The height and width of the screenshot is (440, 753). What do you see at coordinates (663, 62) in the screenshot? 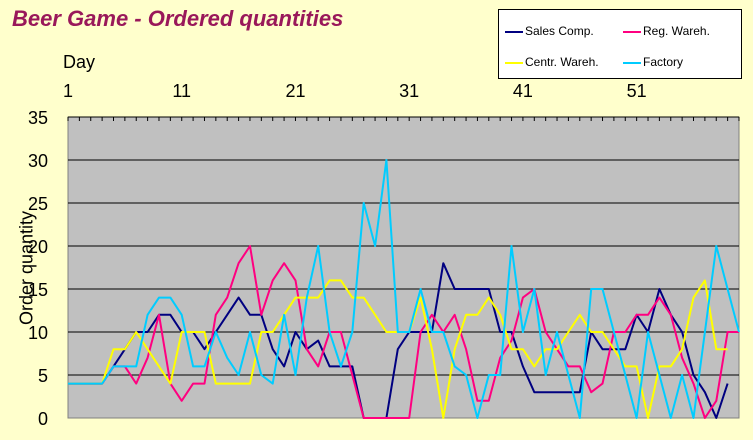
I see `legend-label-factory: Factory` at bounding box center [663, 62].